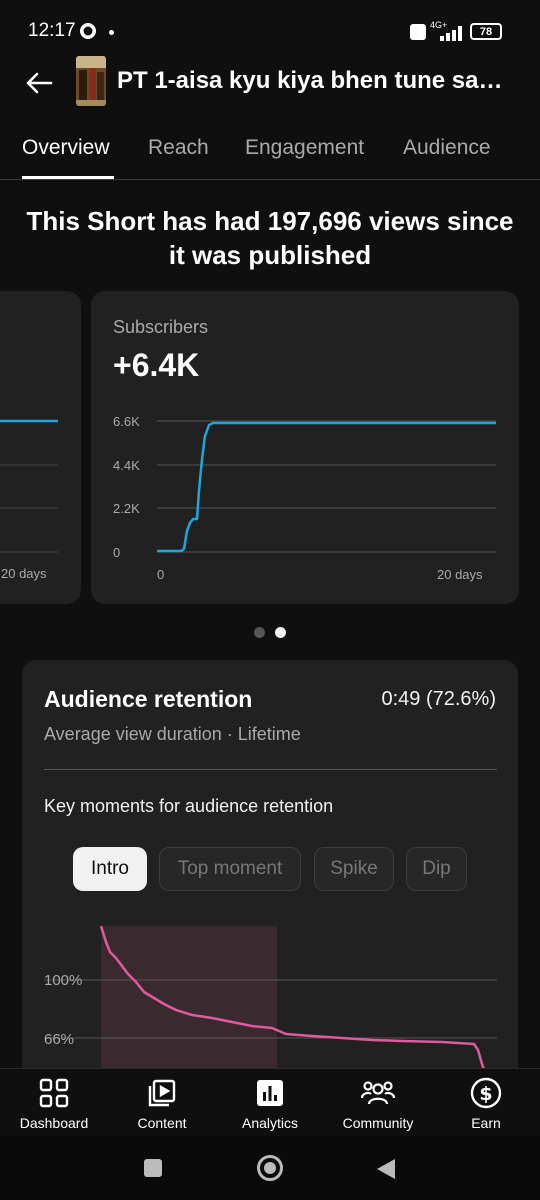  What do you see at coordinates (270, 769) in the screenshot?
I see `divider` at bounding box center [270, 769].